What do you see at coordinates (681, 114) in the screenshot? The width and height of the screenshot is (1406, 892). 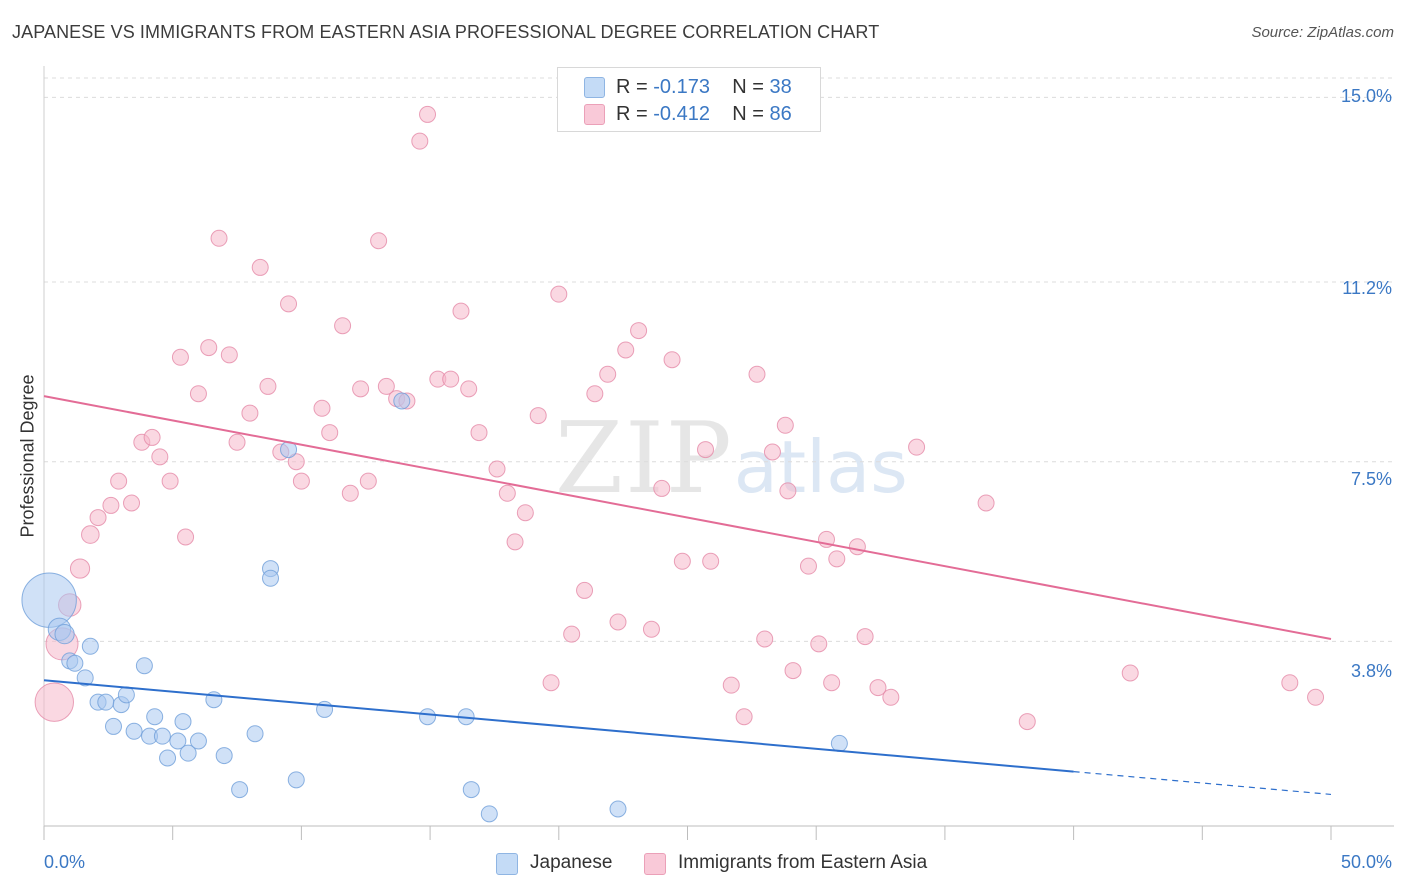 I see `r-value: -0.412` at bounding box center [681, 114].